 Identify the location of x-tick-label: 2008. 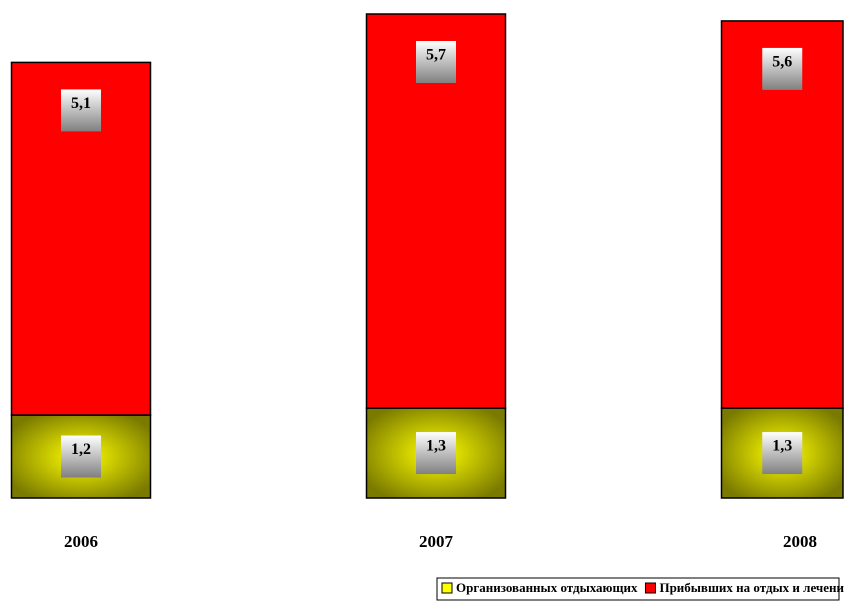
(800, 541).